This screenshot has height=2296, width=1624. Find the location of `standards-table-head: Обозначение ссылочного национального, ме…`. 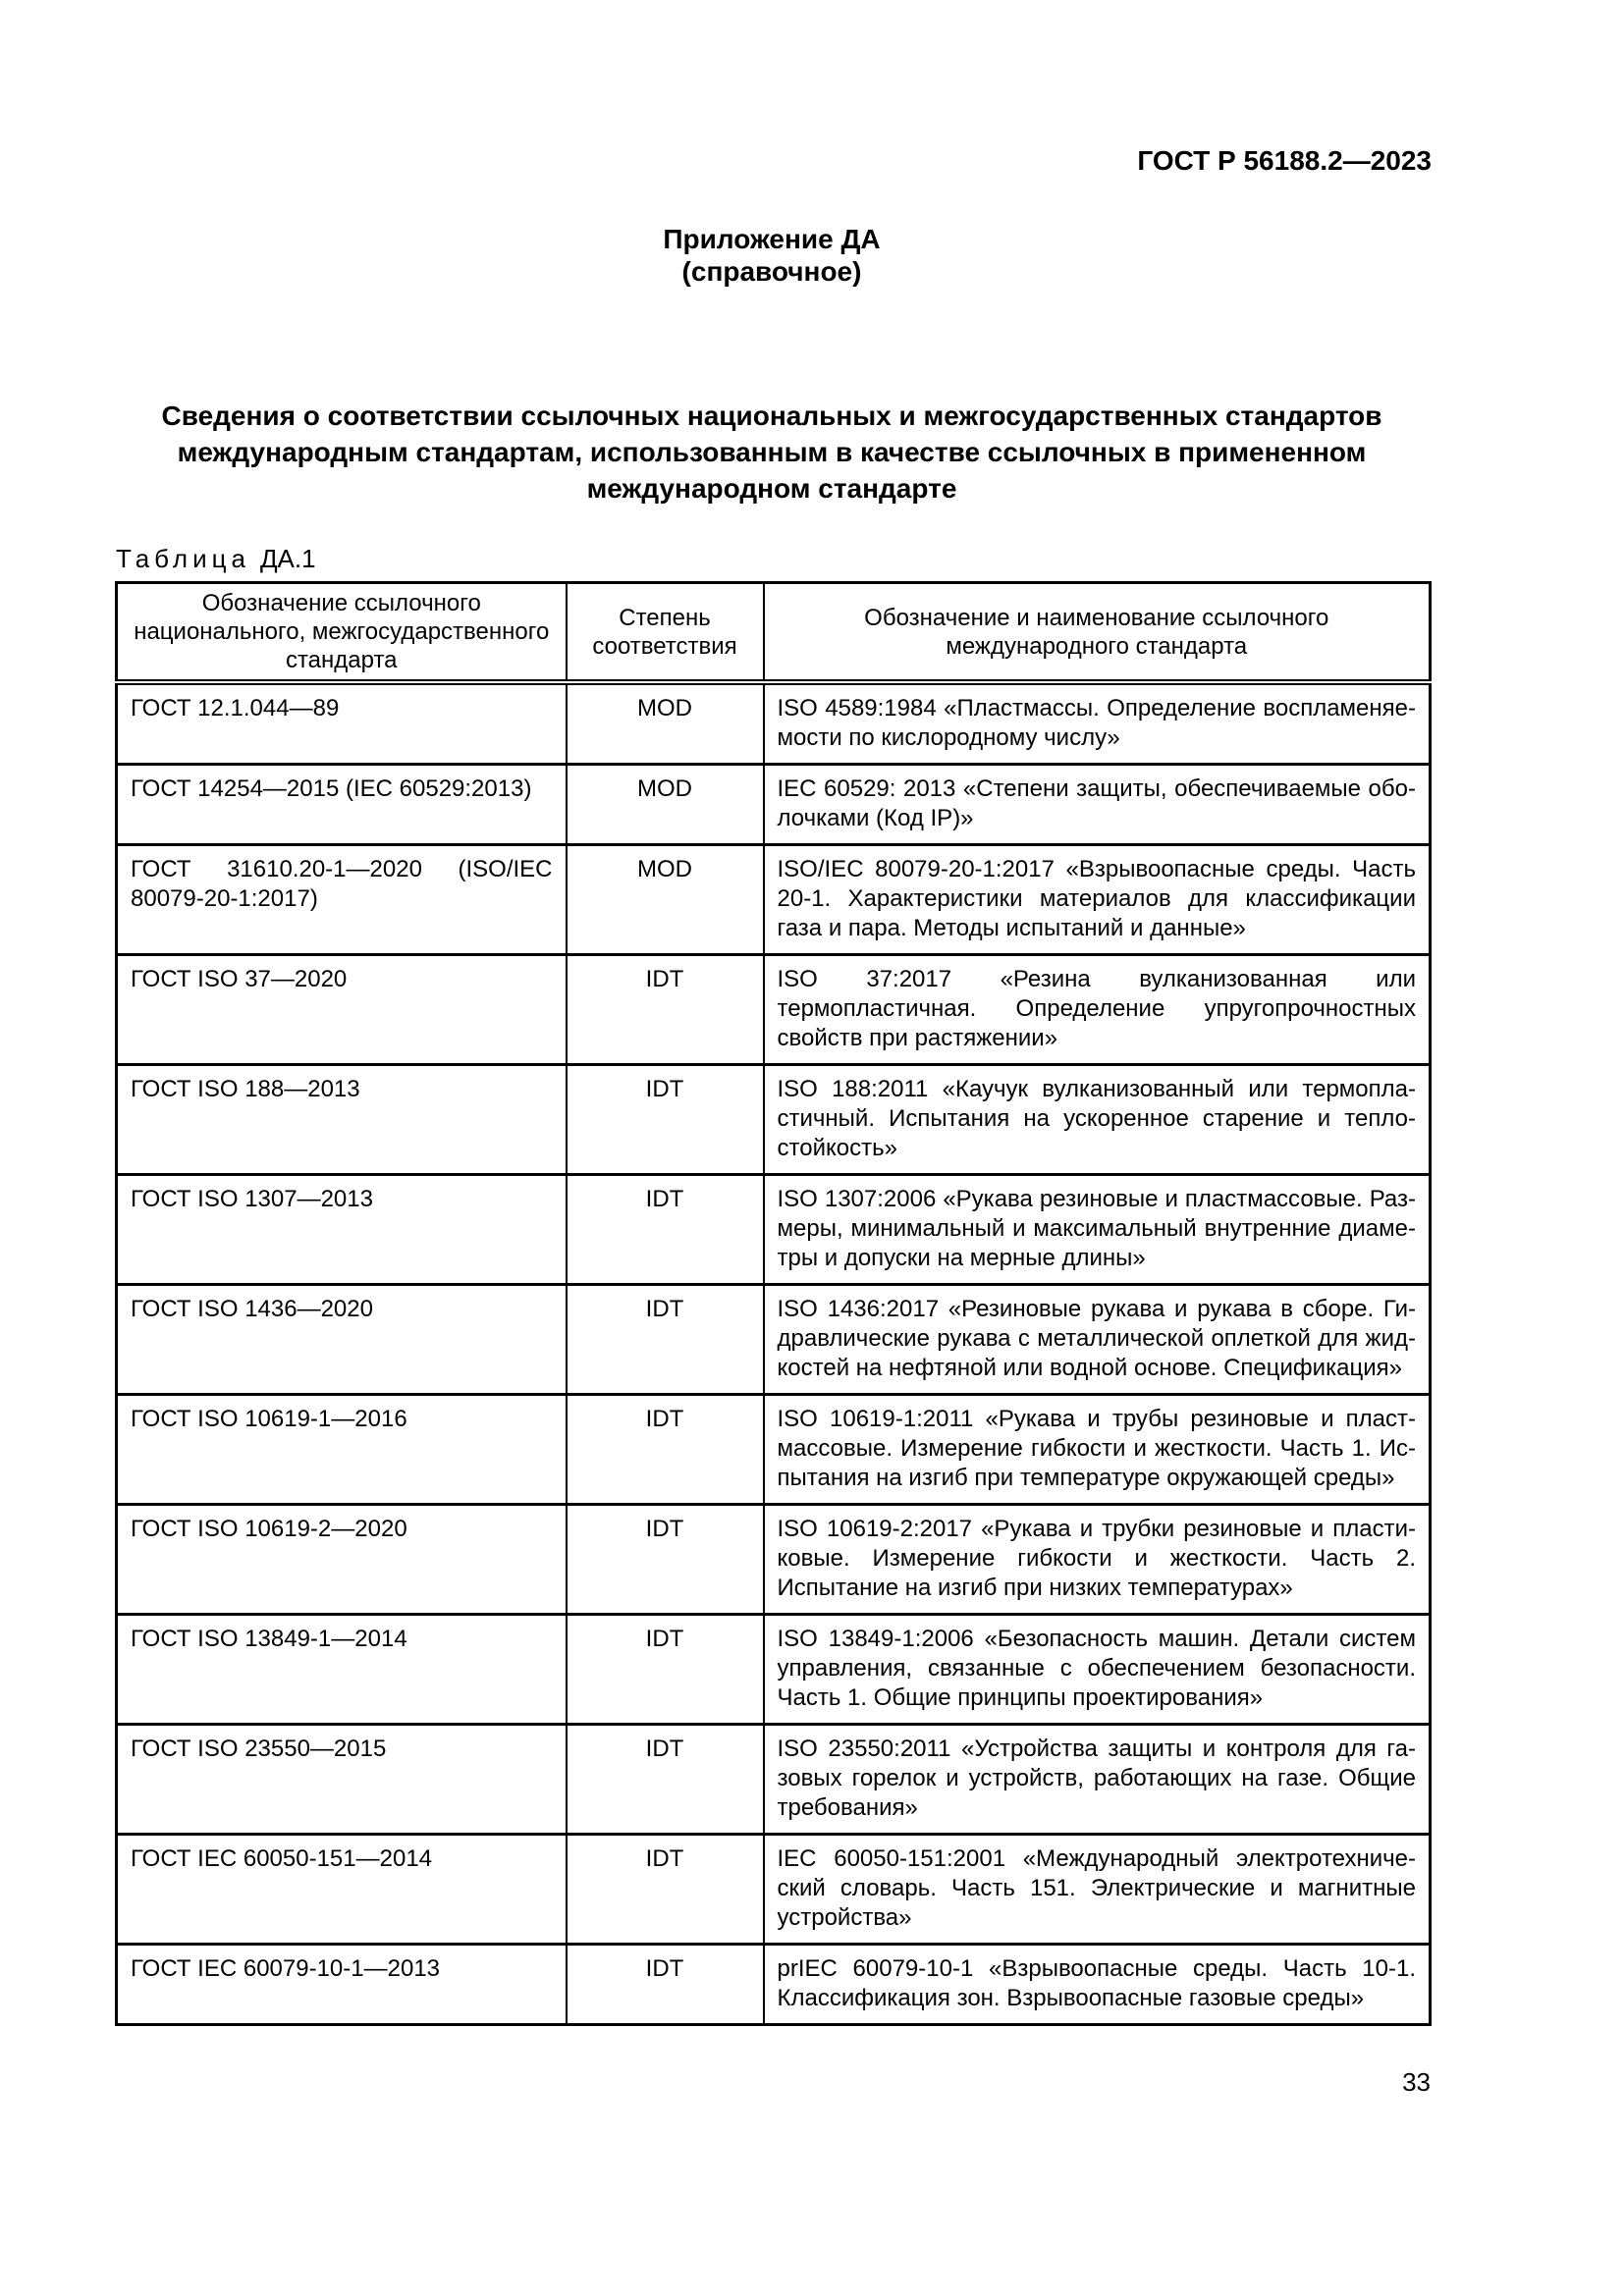

standards-table-head: Обозначение ссылочного национального, ме… is located at coordinates (773, 633).